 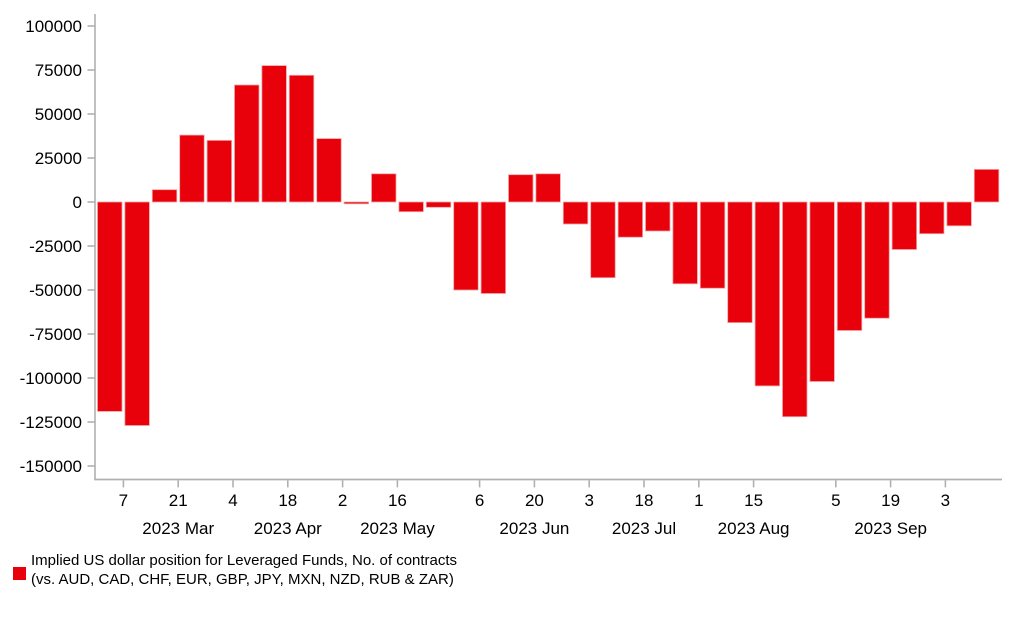 What do you see at coordinates (51, 422) in the screenshot?
I see `y-tick-label: -125000` at bounding box center [51, 422].